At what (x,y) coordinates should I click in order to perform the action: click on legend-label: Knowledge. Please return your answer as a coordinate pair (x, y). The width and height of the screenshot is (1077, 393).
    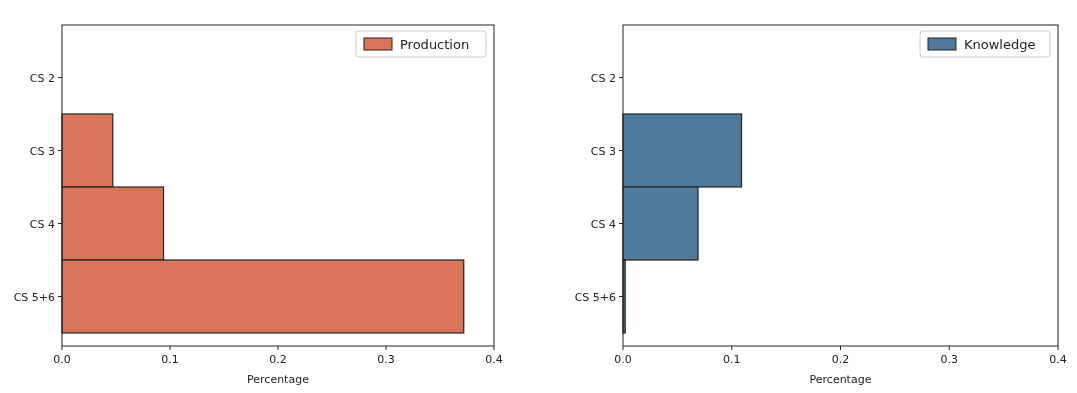
    Looking at the image, I should click on (1000, 44).